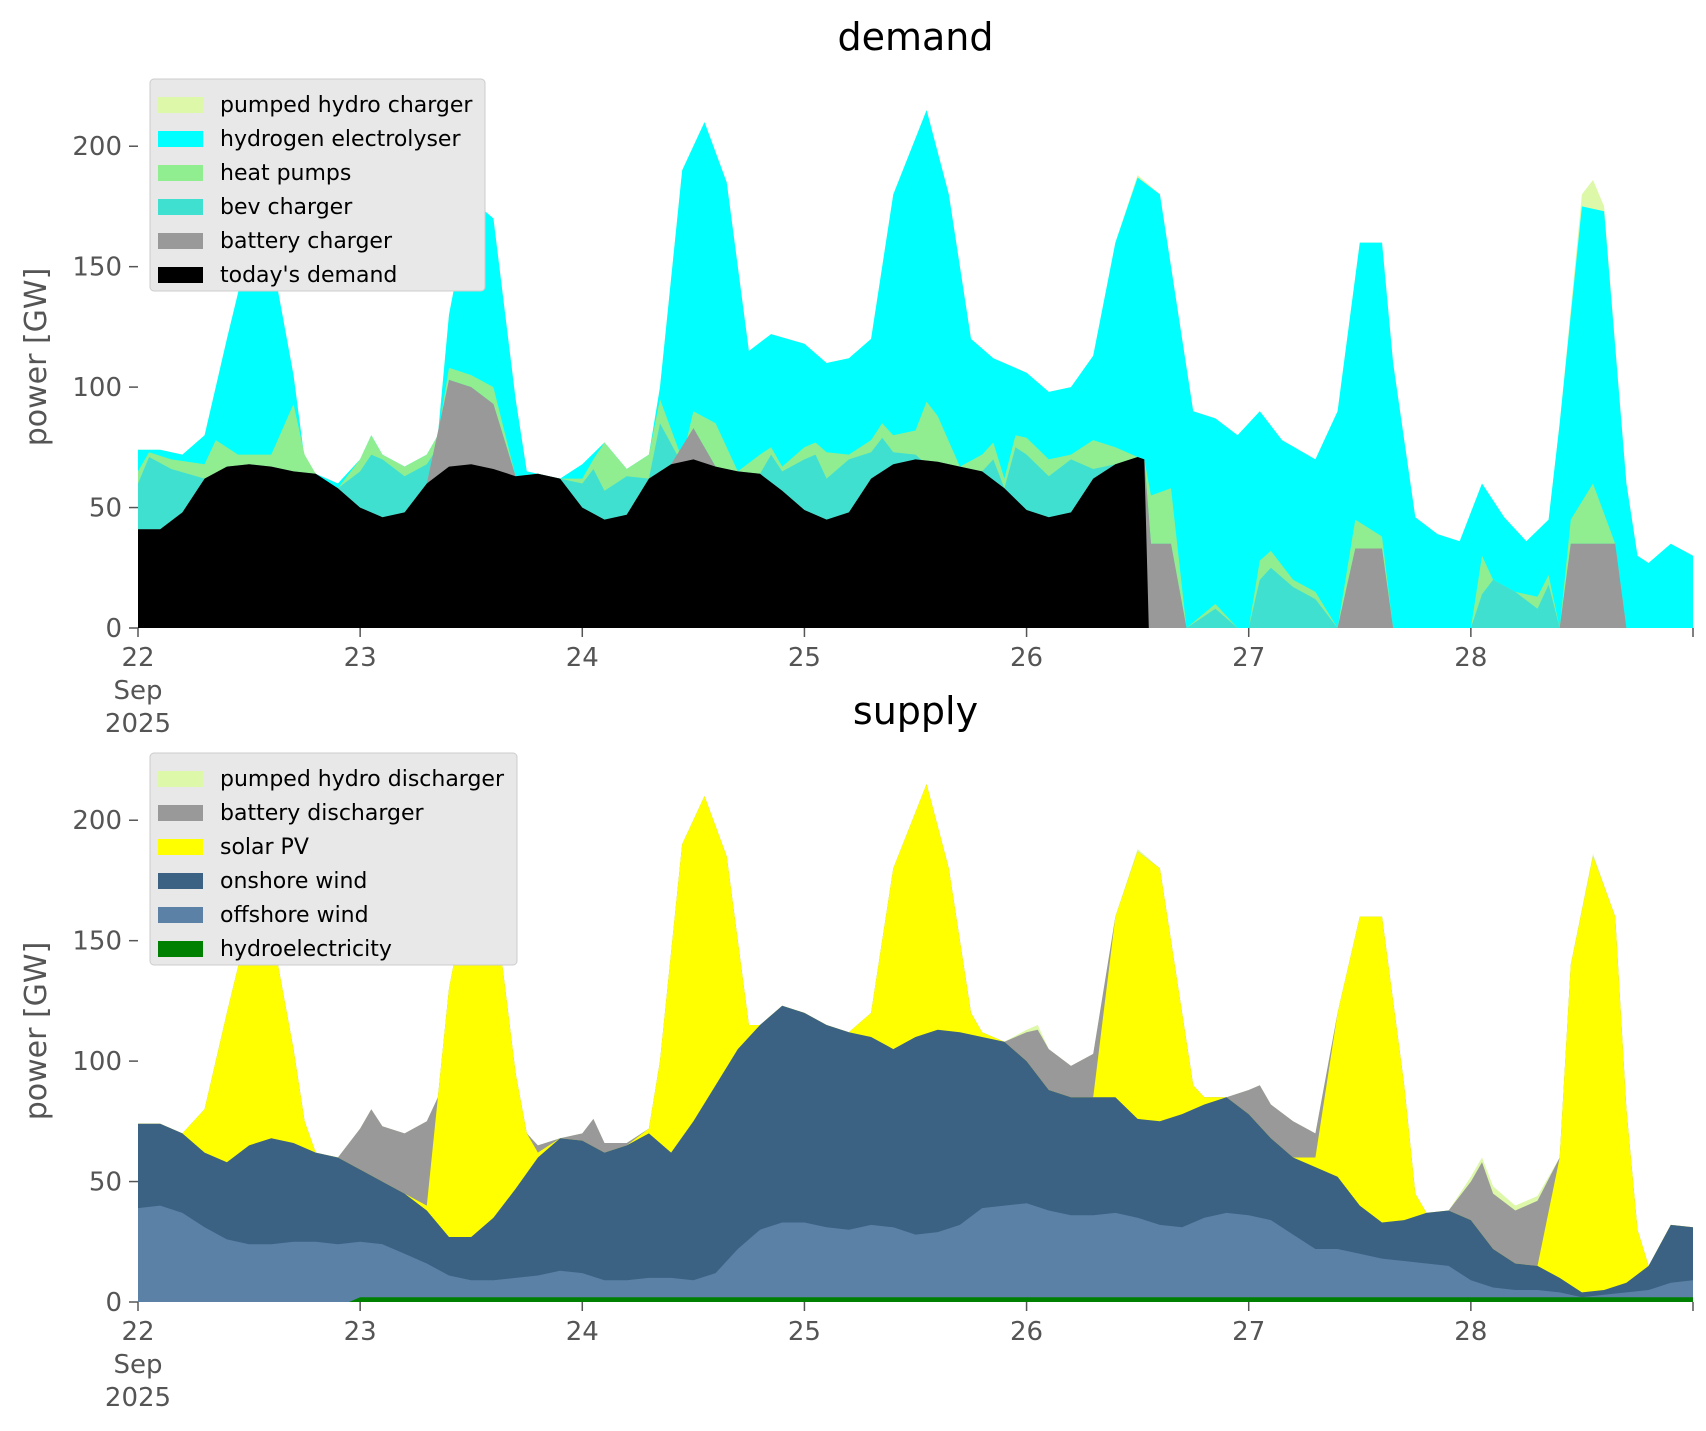 Image resolution: width=1706 pixels, height=1431 pixels. Describe the element at coordinates (915, 37) in the screenshot. I see `chart-title: demand` at that location.